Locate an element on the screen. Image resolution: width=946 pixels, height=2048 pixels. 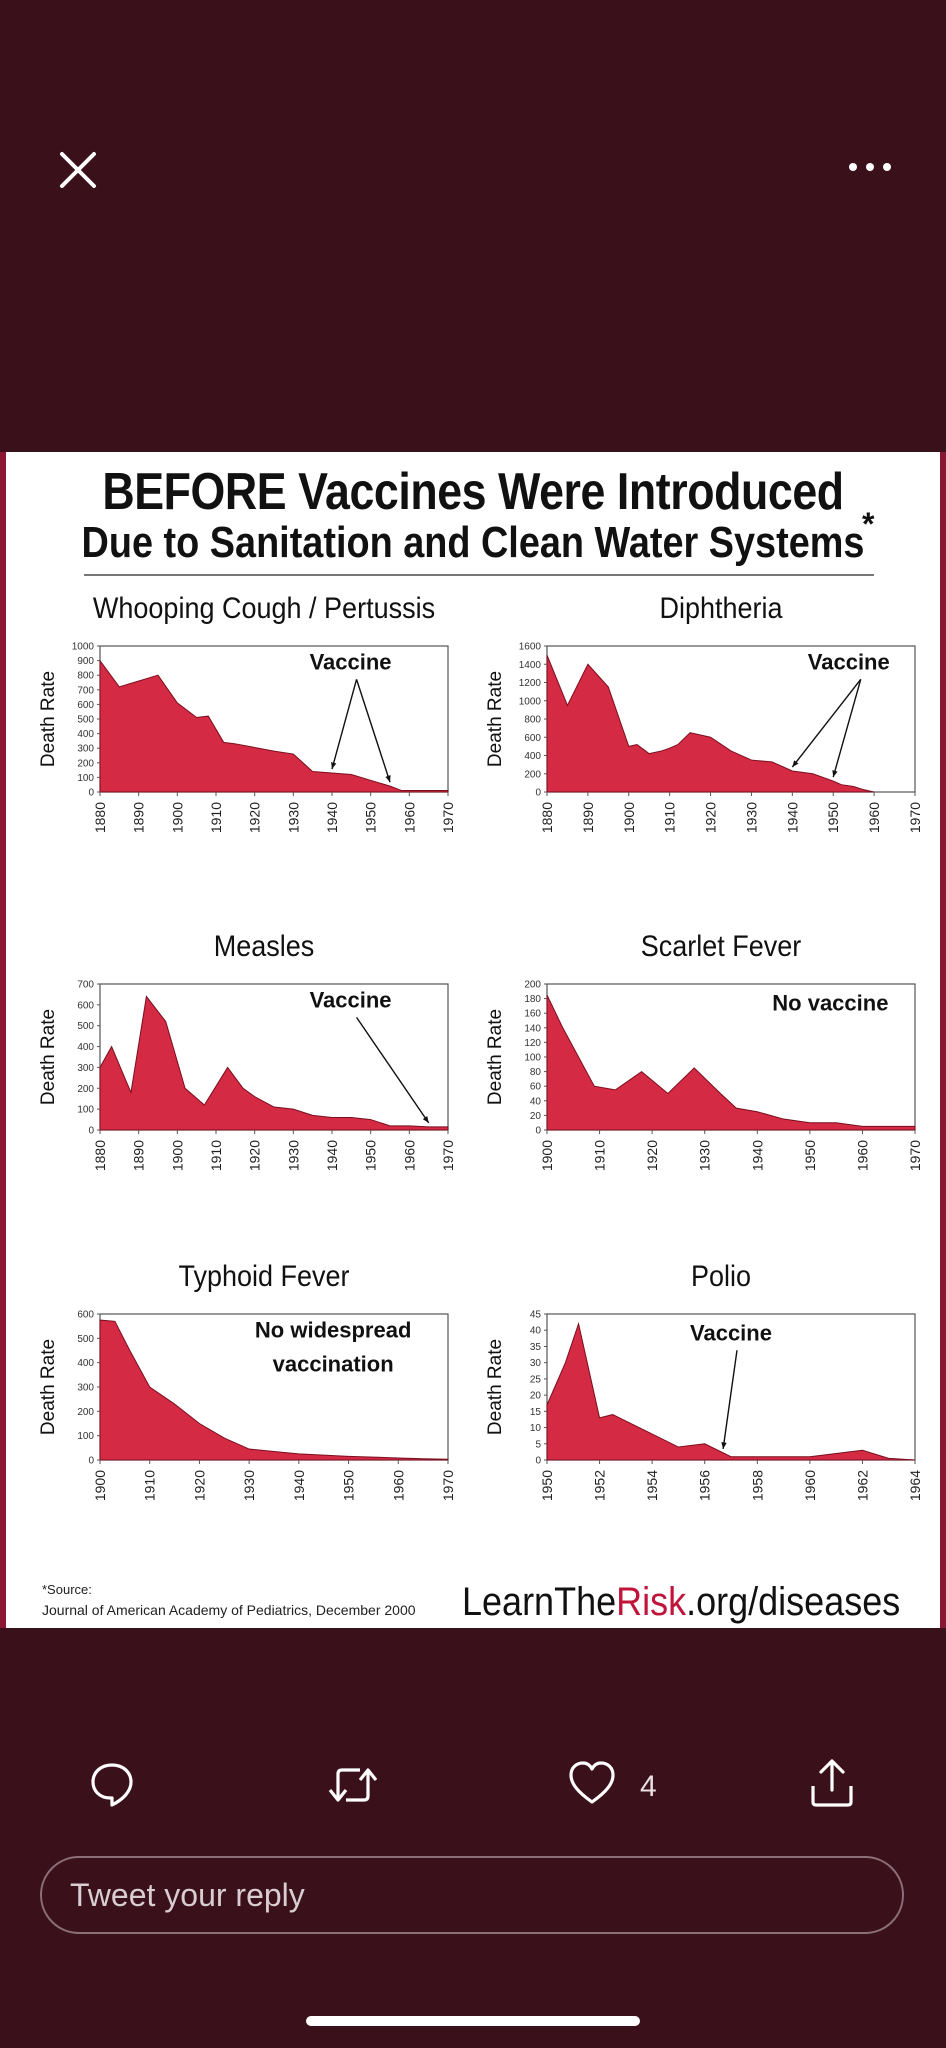
chart-annotation: vaccination is located at coordinates (333, 1363).